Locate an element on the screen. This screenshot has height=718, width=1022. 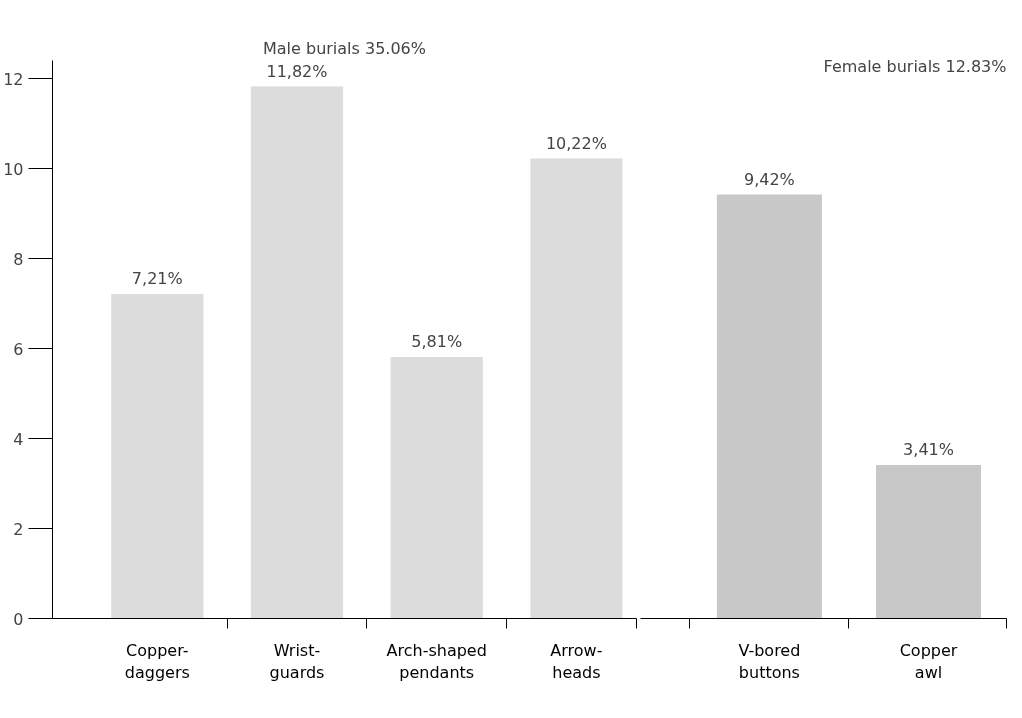
y-tick-label: 2 is located at coordinates (18, 529).